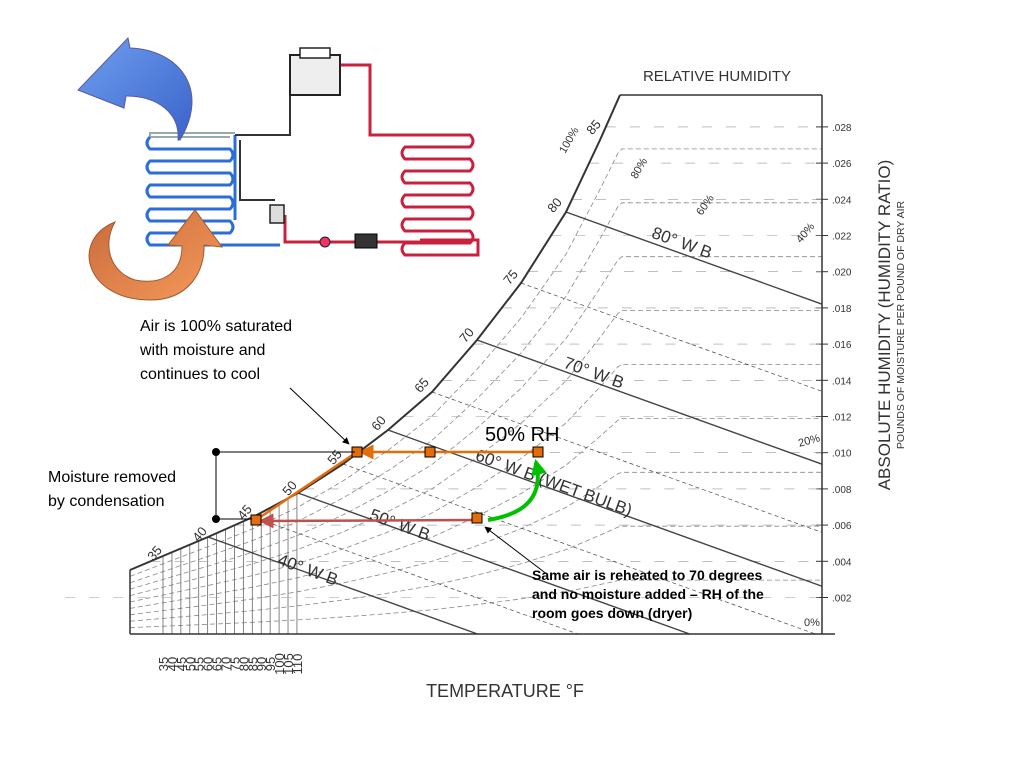 The image size is (1024, 768). What do you see at coordinates (279, 664) in the screenshot?
I see `x-tick-label: 100` at bounding box center [279, 664].